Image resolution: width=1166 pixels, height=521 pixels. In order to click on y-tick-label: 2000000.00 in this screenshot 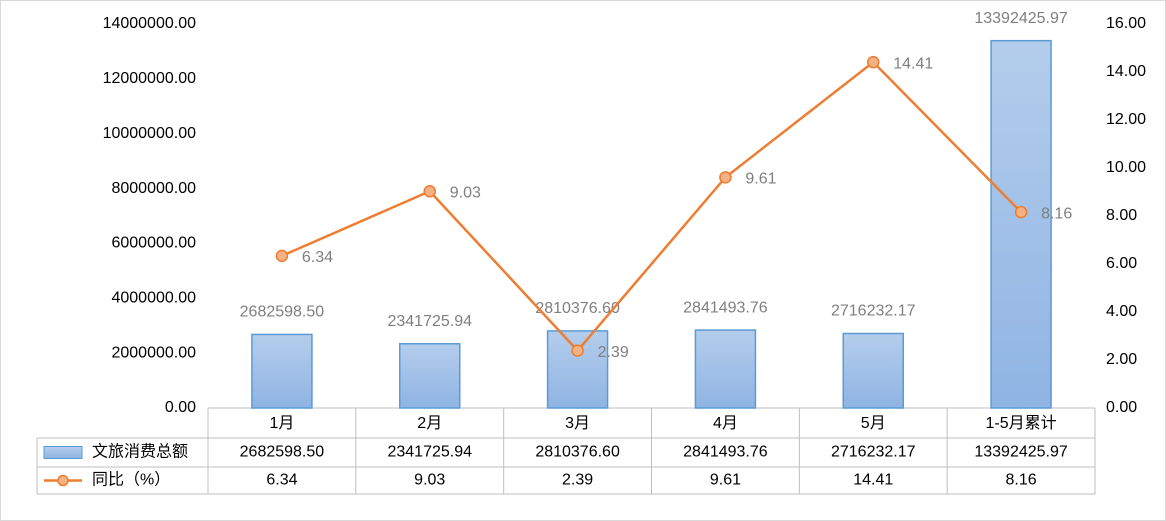, I will do `click(153, 352)`.